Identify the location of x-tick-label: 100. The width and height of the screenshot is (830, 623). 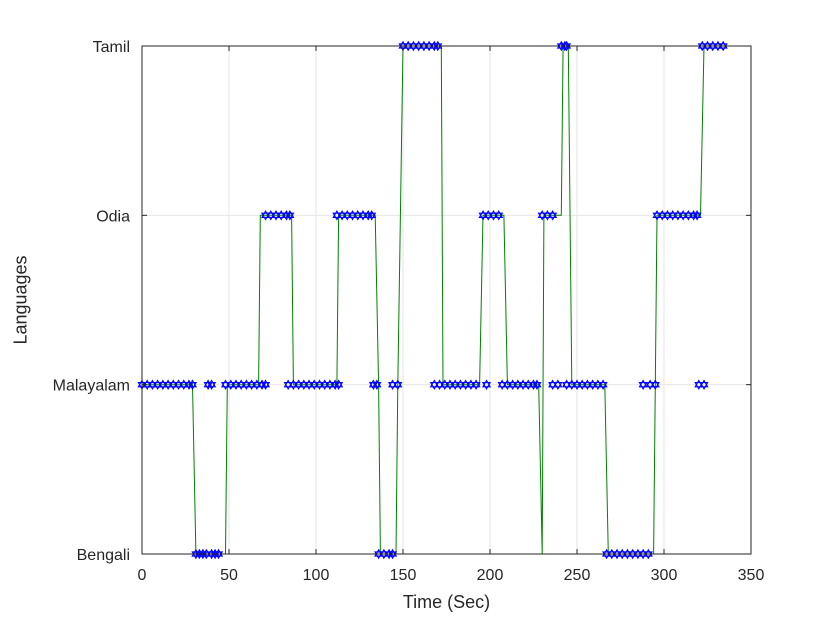
(316, 575).